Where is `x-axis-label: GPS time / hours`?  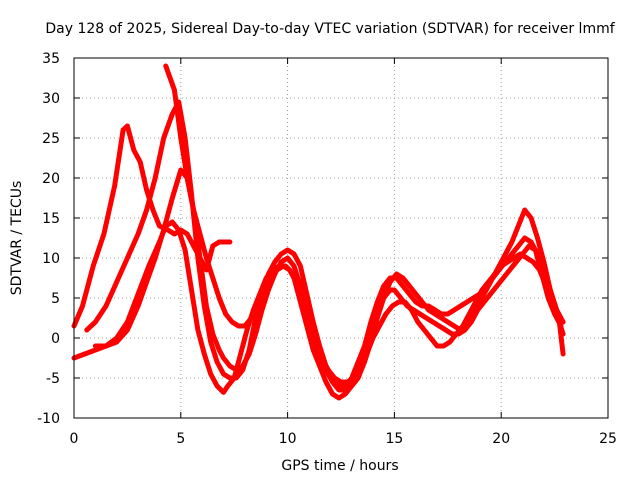 x-axis-label: GPS time / hours is located at coordinates (339, 466).